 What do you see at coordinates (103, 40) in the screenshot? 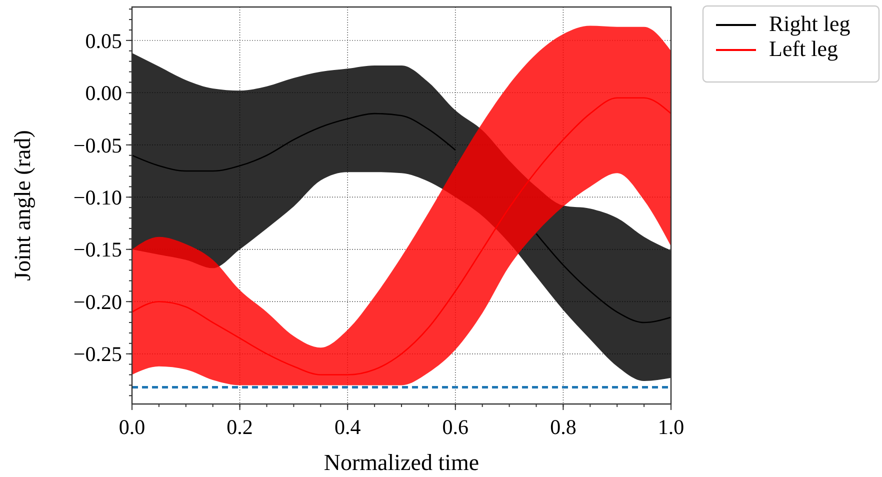
I see `y-tick-label: 0.05` at bounding box center [103, 40].